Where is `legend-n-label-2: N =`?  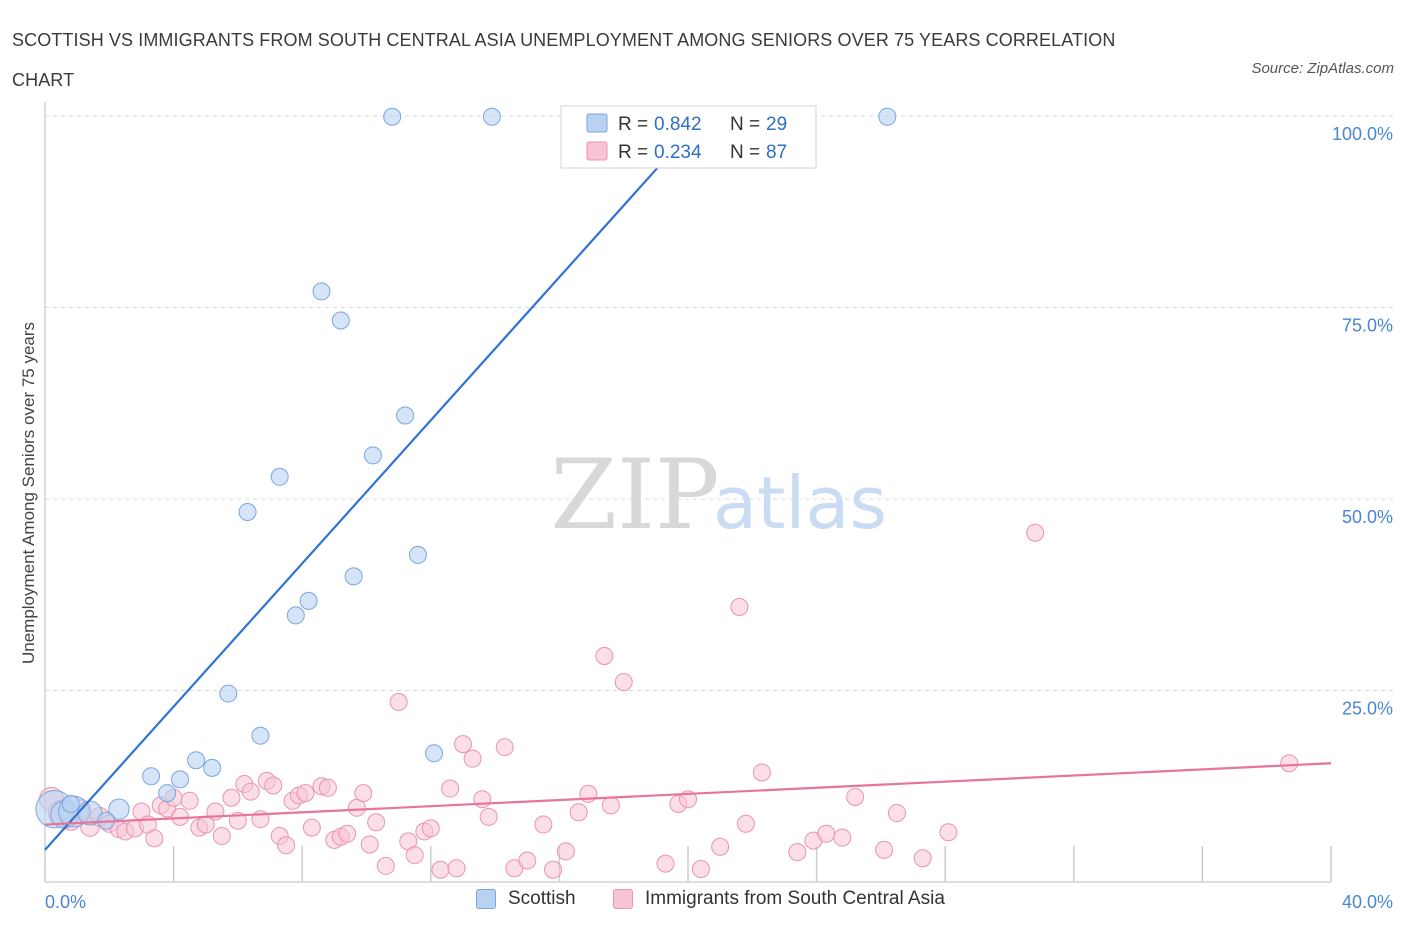
legend-n-label-2: N = is located at coordinates (745, 152).